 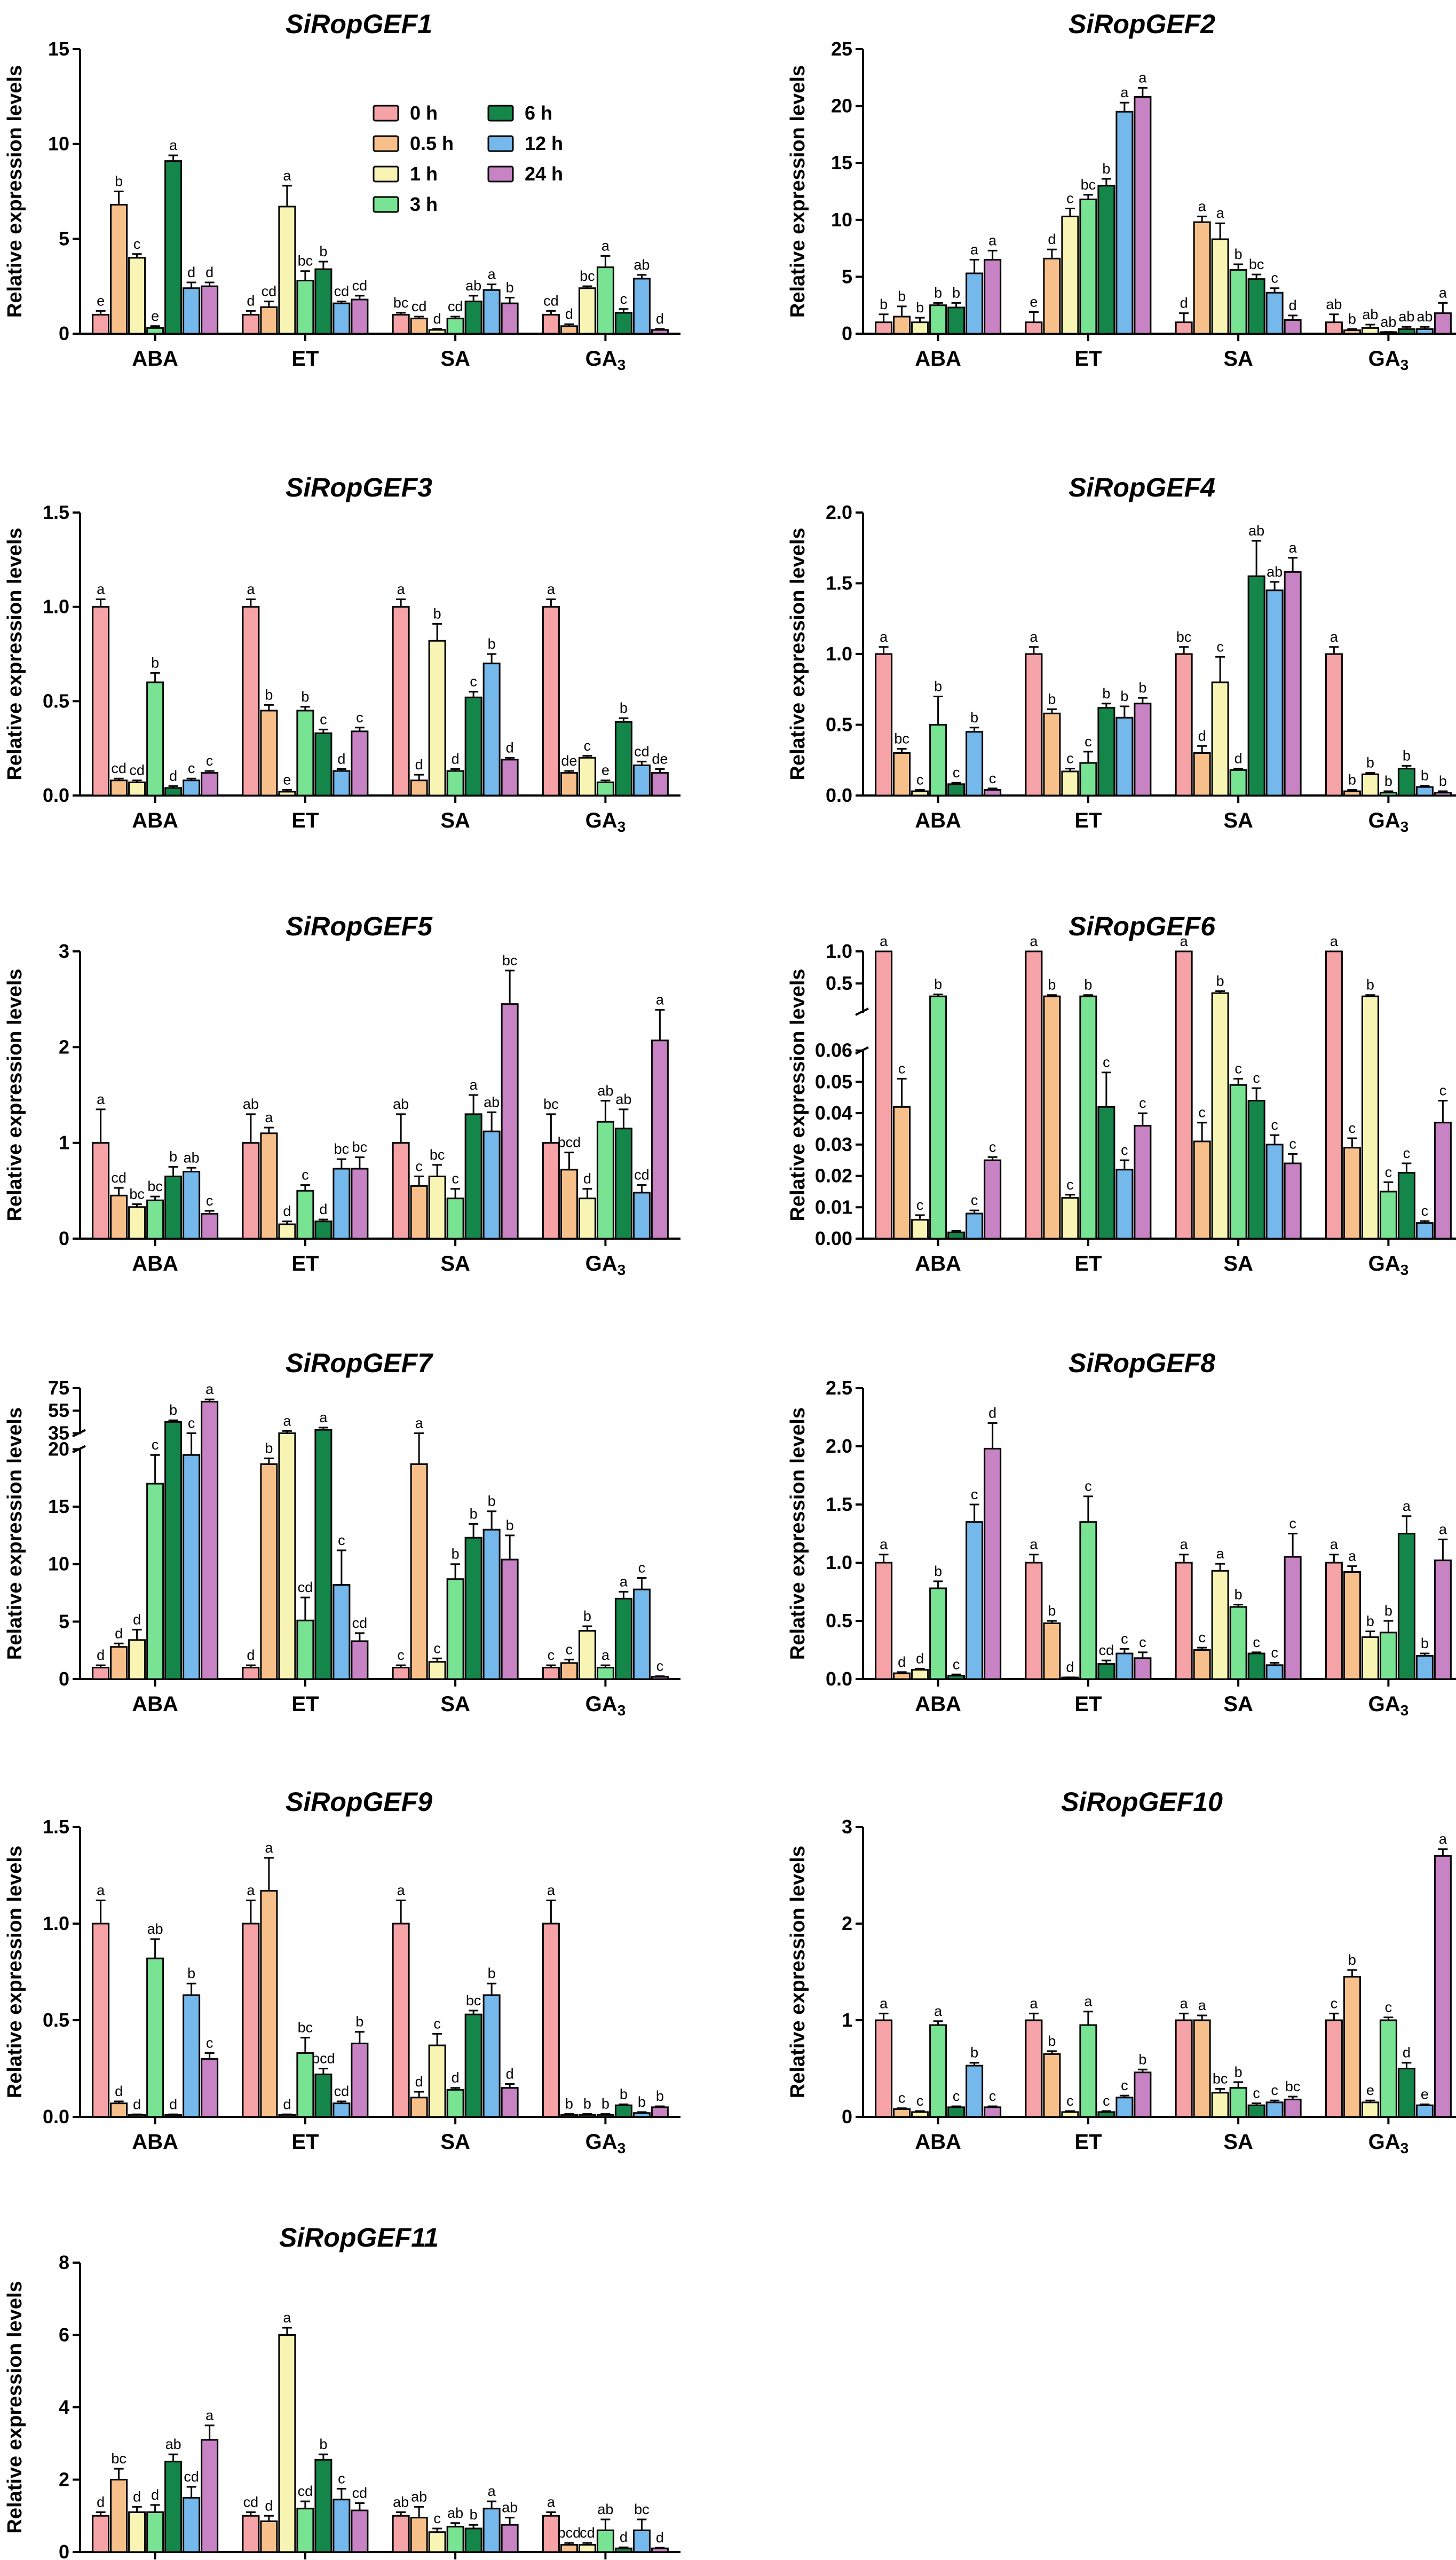 What do you see at coordinates (359, 1363) in the screenshot?
I see `chart-title: SiRopGEF7` at bounding box center [359, 1363].